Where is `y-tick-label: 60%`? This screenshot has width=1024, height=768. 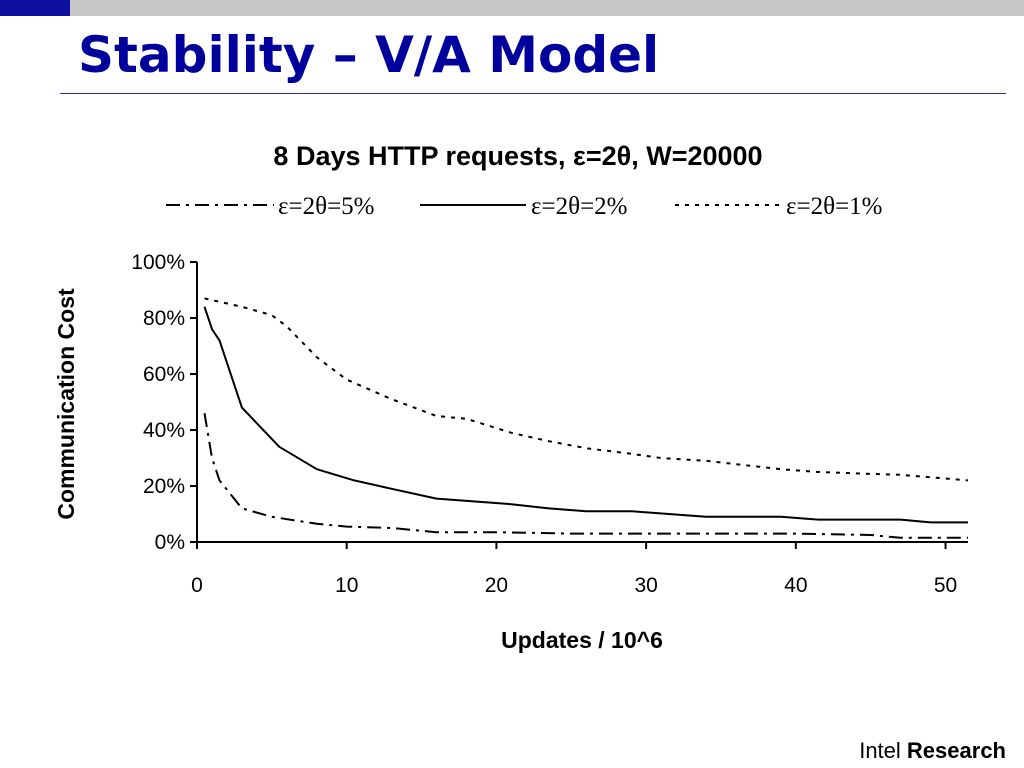
y-tick-label: 60% is located at coordinates (164, 374).